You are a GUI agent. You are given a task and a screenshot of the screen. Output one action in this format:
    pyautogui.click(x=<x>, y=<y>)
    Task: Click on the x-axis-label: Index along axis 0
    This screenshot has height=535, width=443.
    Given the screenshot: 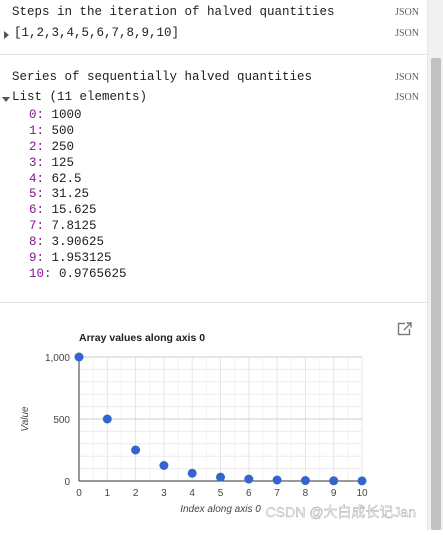 What is the action you would take?
    pyautogui.click(x=220, y=509)
    